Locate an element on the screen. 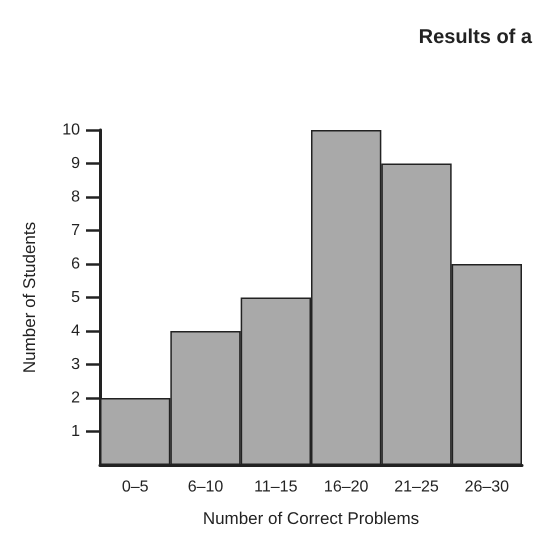 This screenshot has width=557, height=545. y-tick-label: 9 is located at coordinates (75, 163).